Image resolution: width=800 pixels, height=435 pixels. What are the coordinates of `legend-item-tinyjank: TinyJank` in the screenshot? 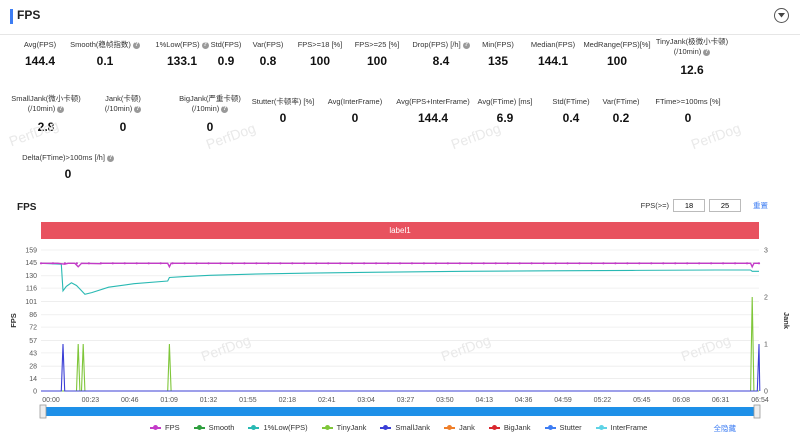 It's located at (344, 427).